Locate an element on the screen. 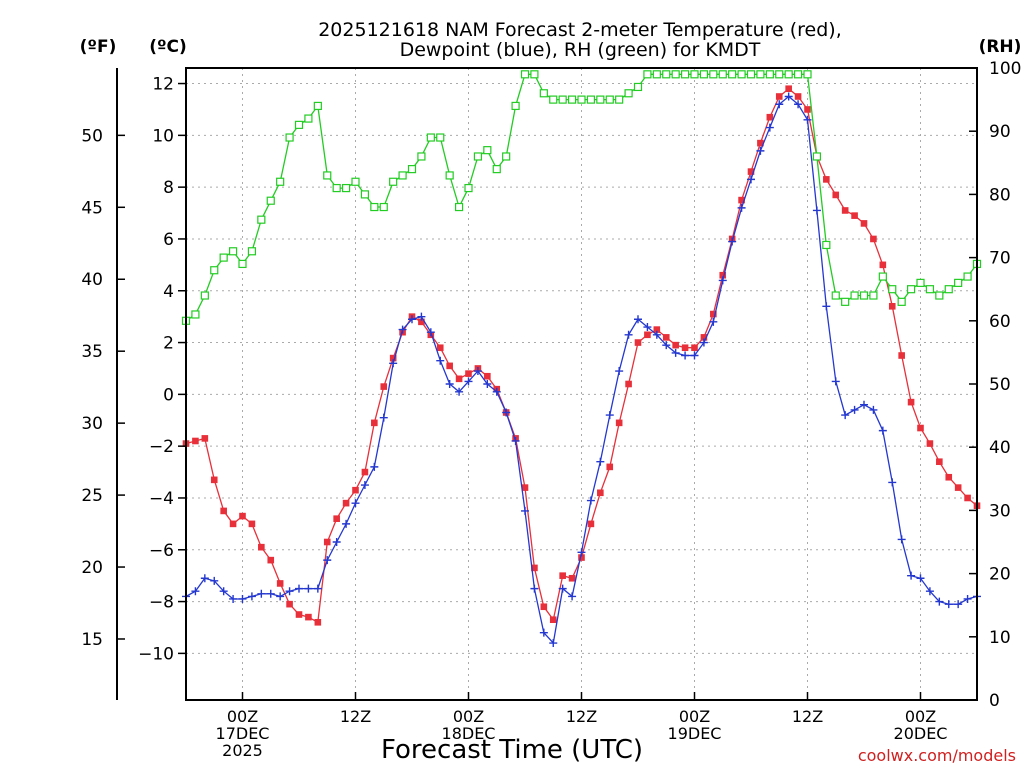 This screenshot has width=1024, height=768. celsius-tick-label: 6 is located at coordinates (168, 240).